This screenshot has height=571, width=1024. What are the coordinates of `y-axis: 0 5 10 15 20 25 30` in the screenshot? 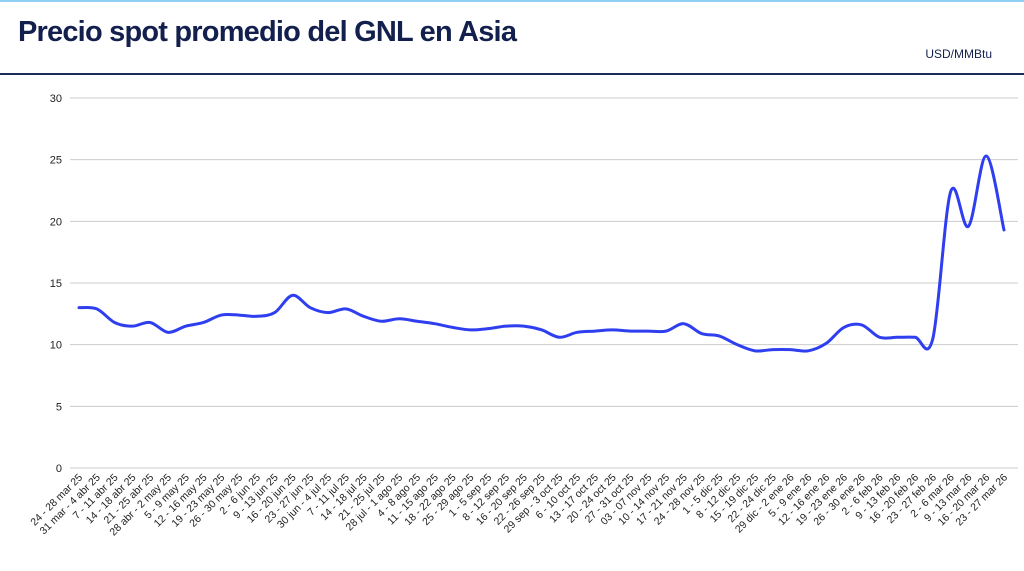 It's located at (56, 284).